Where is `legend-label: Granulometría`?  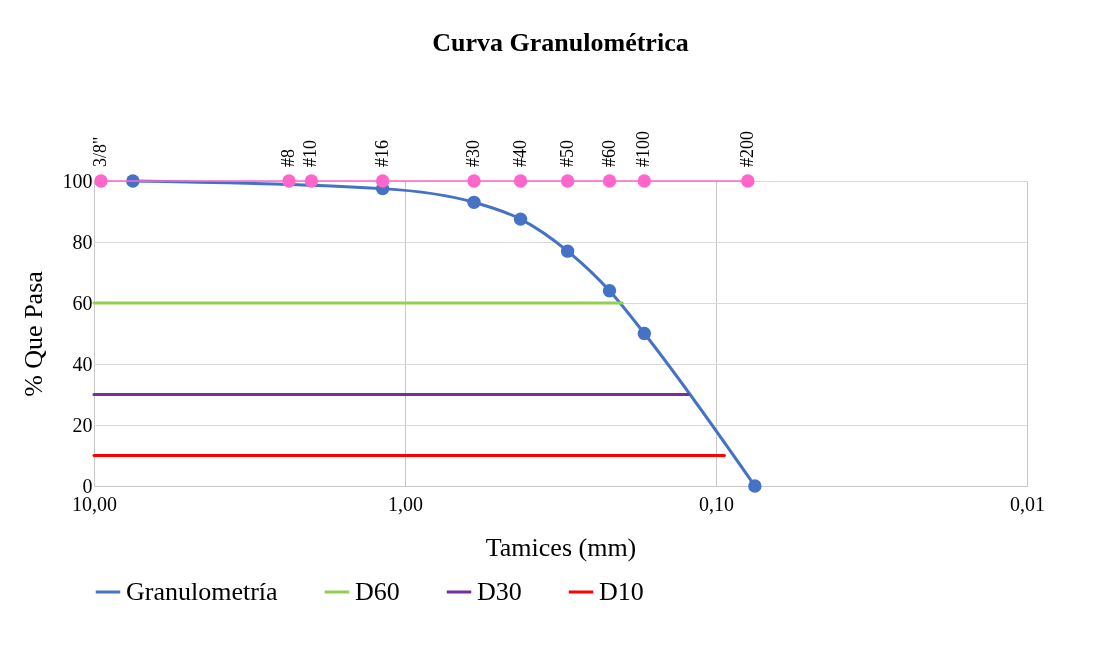
legend-label: Granulometría is located at coordinates (202, 591).